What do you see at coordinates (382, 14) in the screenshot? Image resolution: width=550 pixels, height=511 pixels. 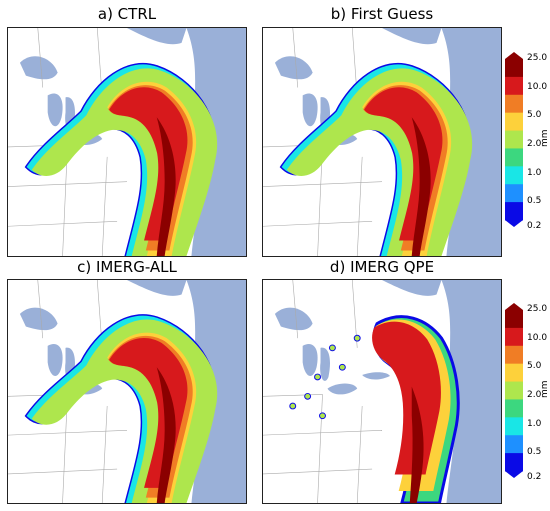 I see `panel-title-b: b) First Guess` at bounding box center [382, 14].